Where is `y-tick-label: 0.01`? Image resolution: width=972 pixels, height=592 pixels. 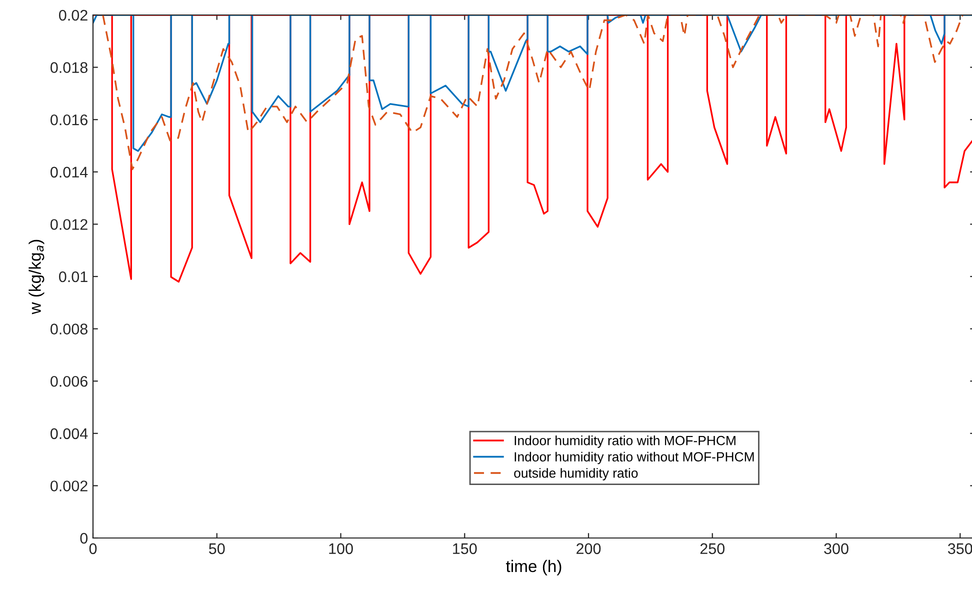 y-tick-label: 0.01 is located at coordinates (73, 276).